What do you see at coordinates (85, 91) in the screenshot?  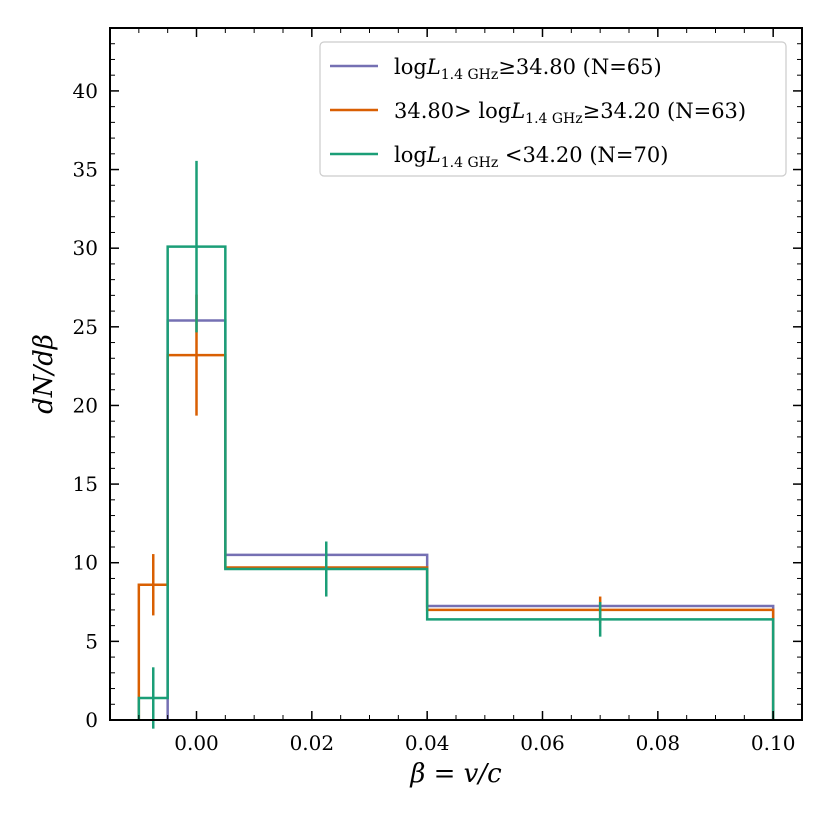 I see `y-tick-label: 40` at bounding box center [85, 91].